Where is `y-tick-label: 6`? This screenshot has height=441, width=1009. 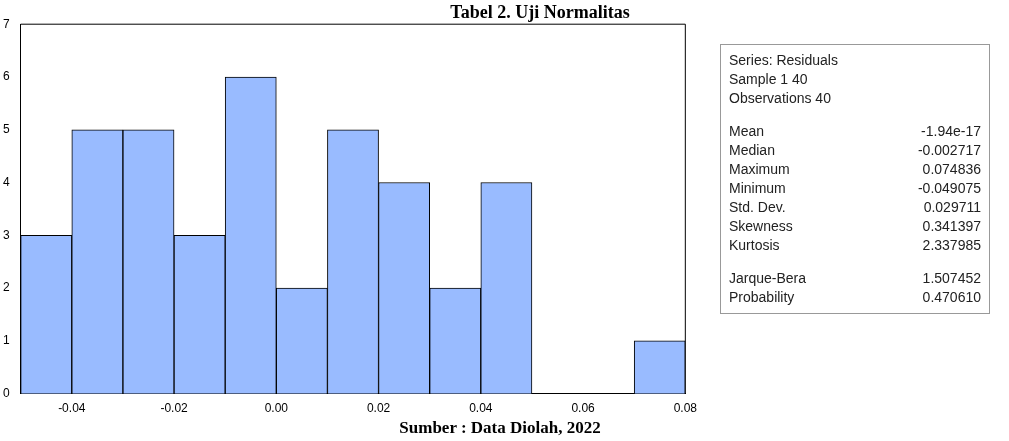 y-tick-label: 6 is located at coordinates (6, 76).